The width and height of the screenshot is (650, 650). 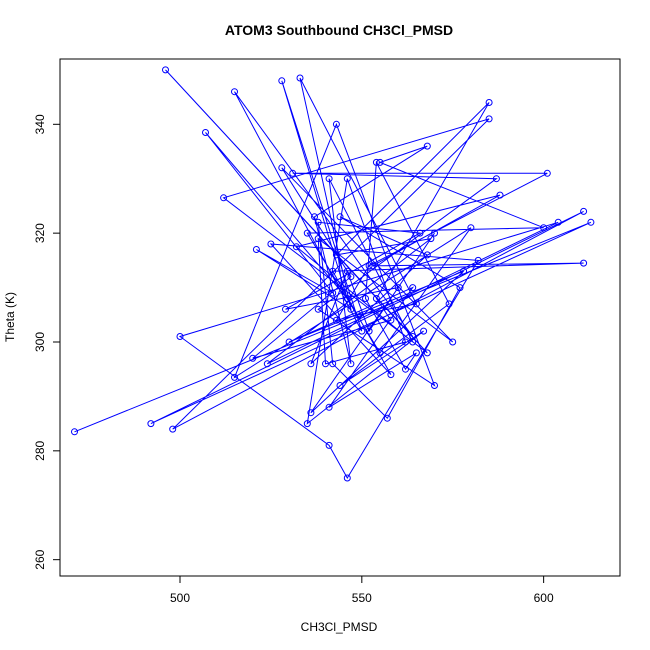 I want to click on x-tick-label: 500, so click(x=180, y=598).